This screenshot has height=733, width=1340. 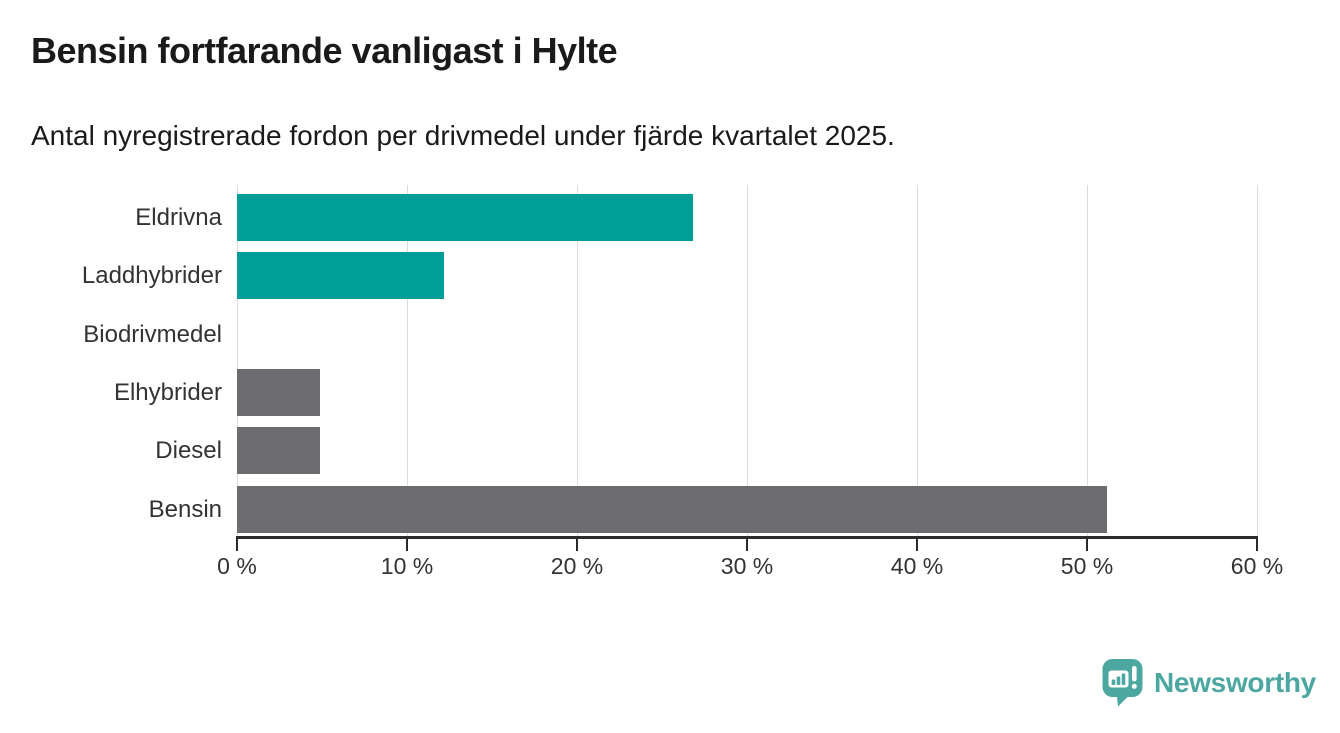 What do you see at coordinates (237, 566) in the screenshot?
I see `x-axis-tick-label: 0 %` at bounding box center [237, 566].